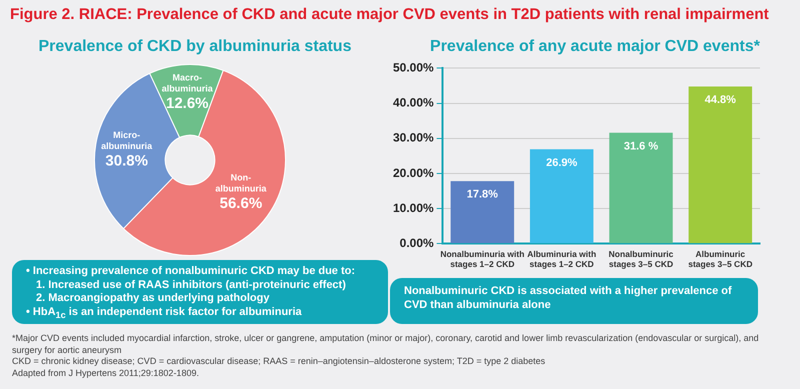 Image resolution: width=800 pixels, height=389 pixels. What do you see at coordinates (126, 161) in the screenshot?
I see `data-label: 30.8%` at bounding box center [126, 161].